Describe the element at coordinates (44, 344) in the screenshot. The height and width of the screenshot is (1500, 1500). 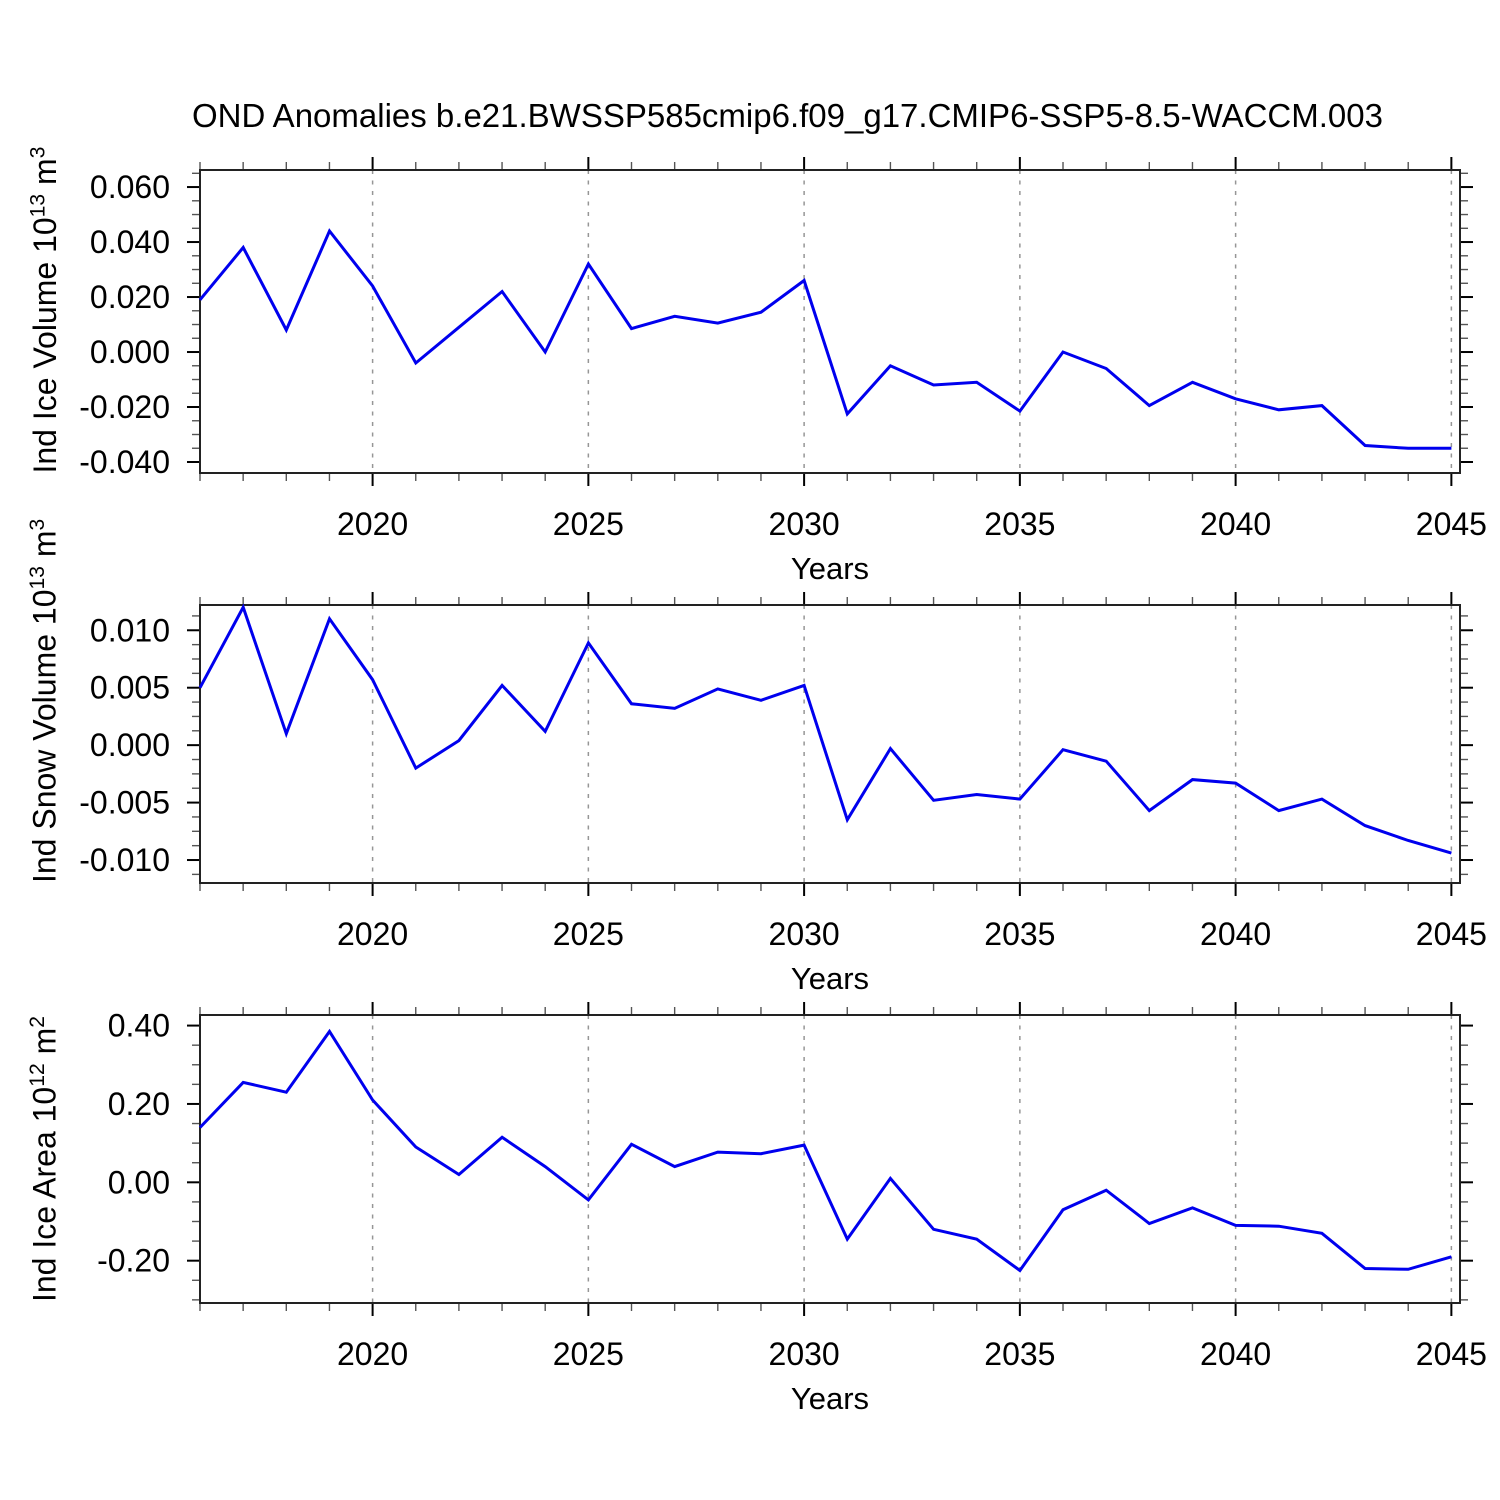
I see `y-axis-label-text: Ind Ice Volume 10` at that location.